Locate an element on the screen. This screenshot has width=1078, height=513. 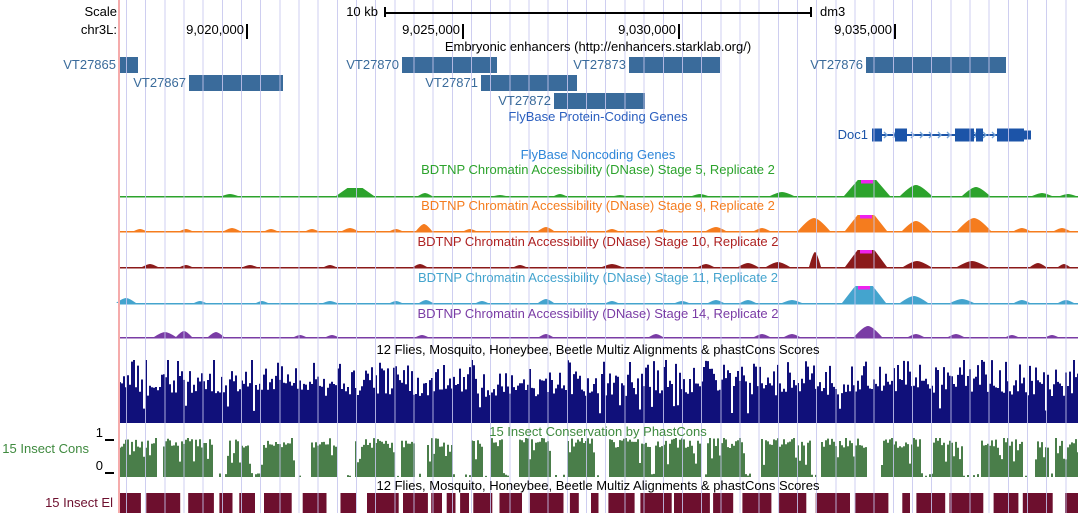
ruler-length-label: 10 kb is located at coordinates (362, 11).